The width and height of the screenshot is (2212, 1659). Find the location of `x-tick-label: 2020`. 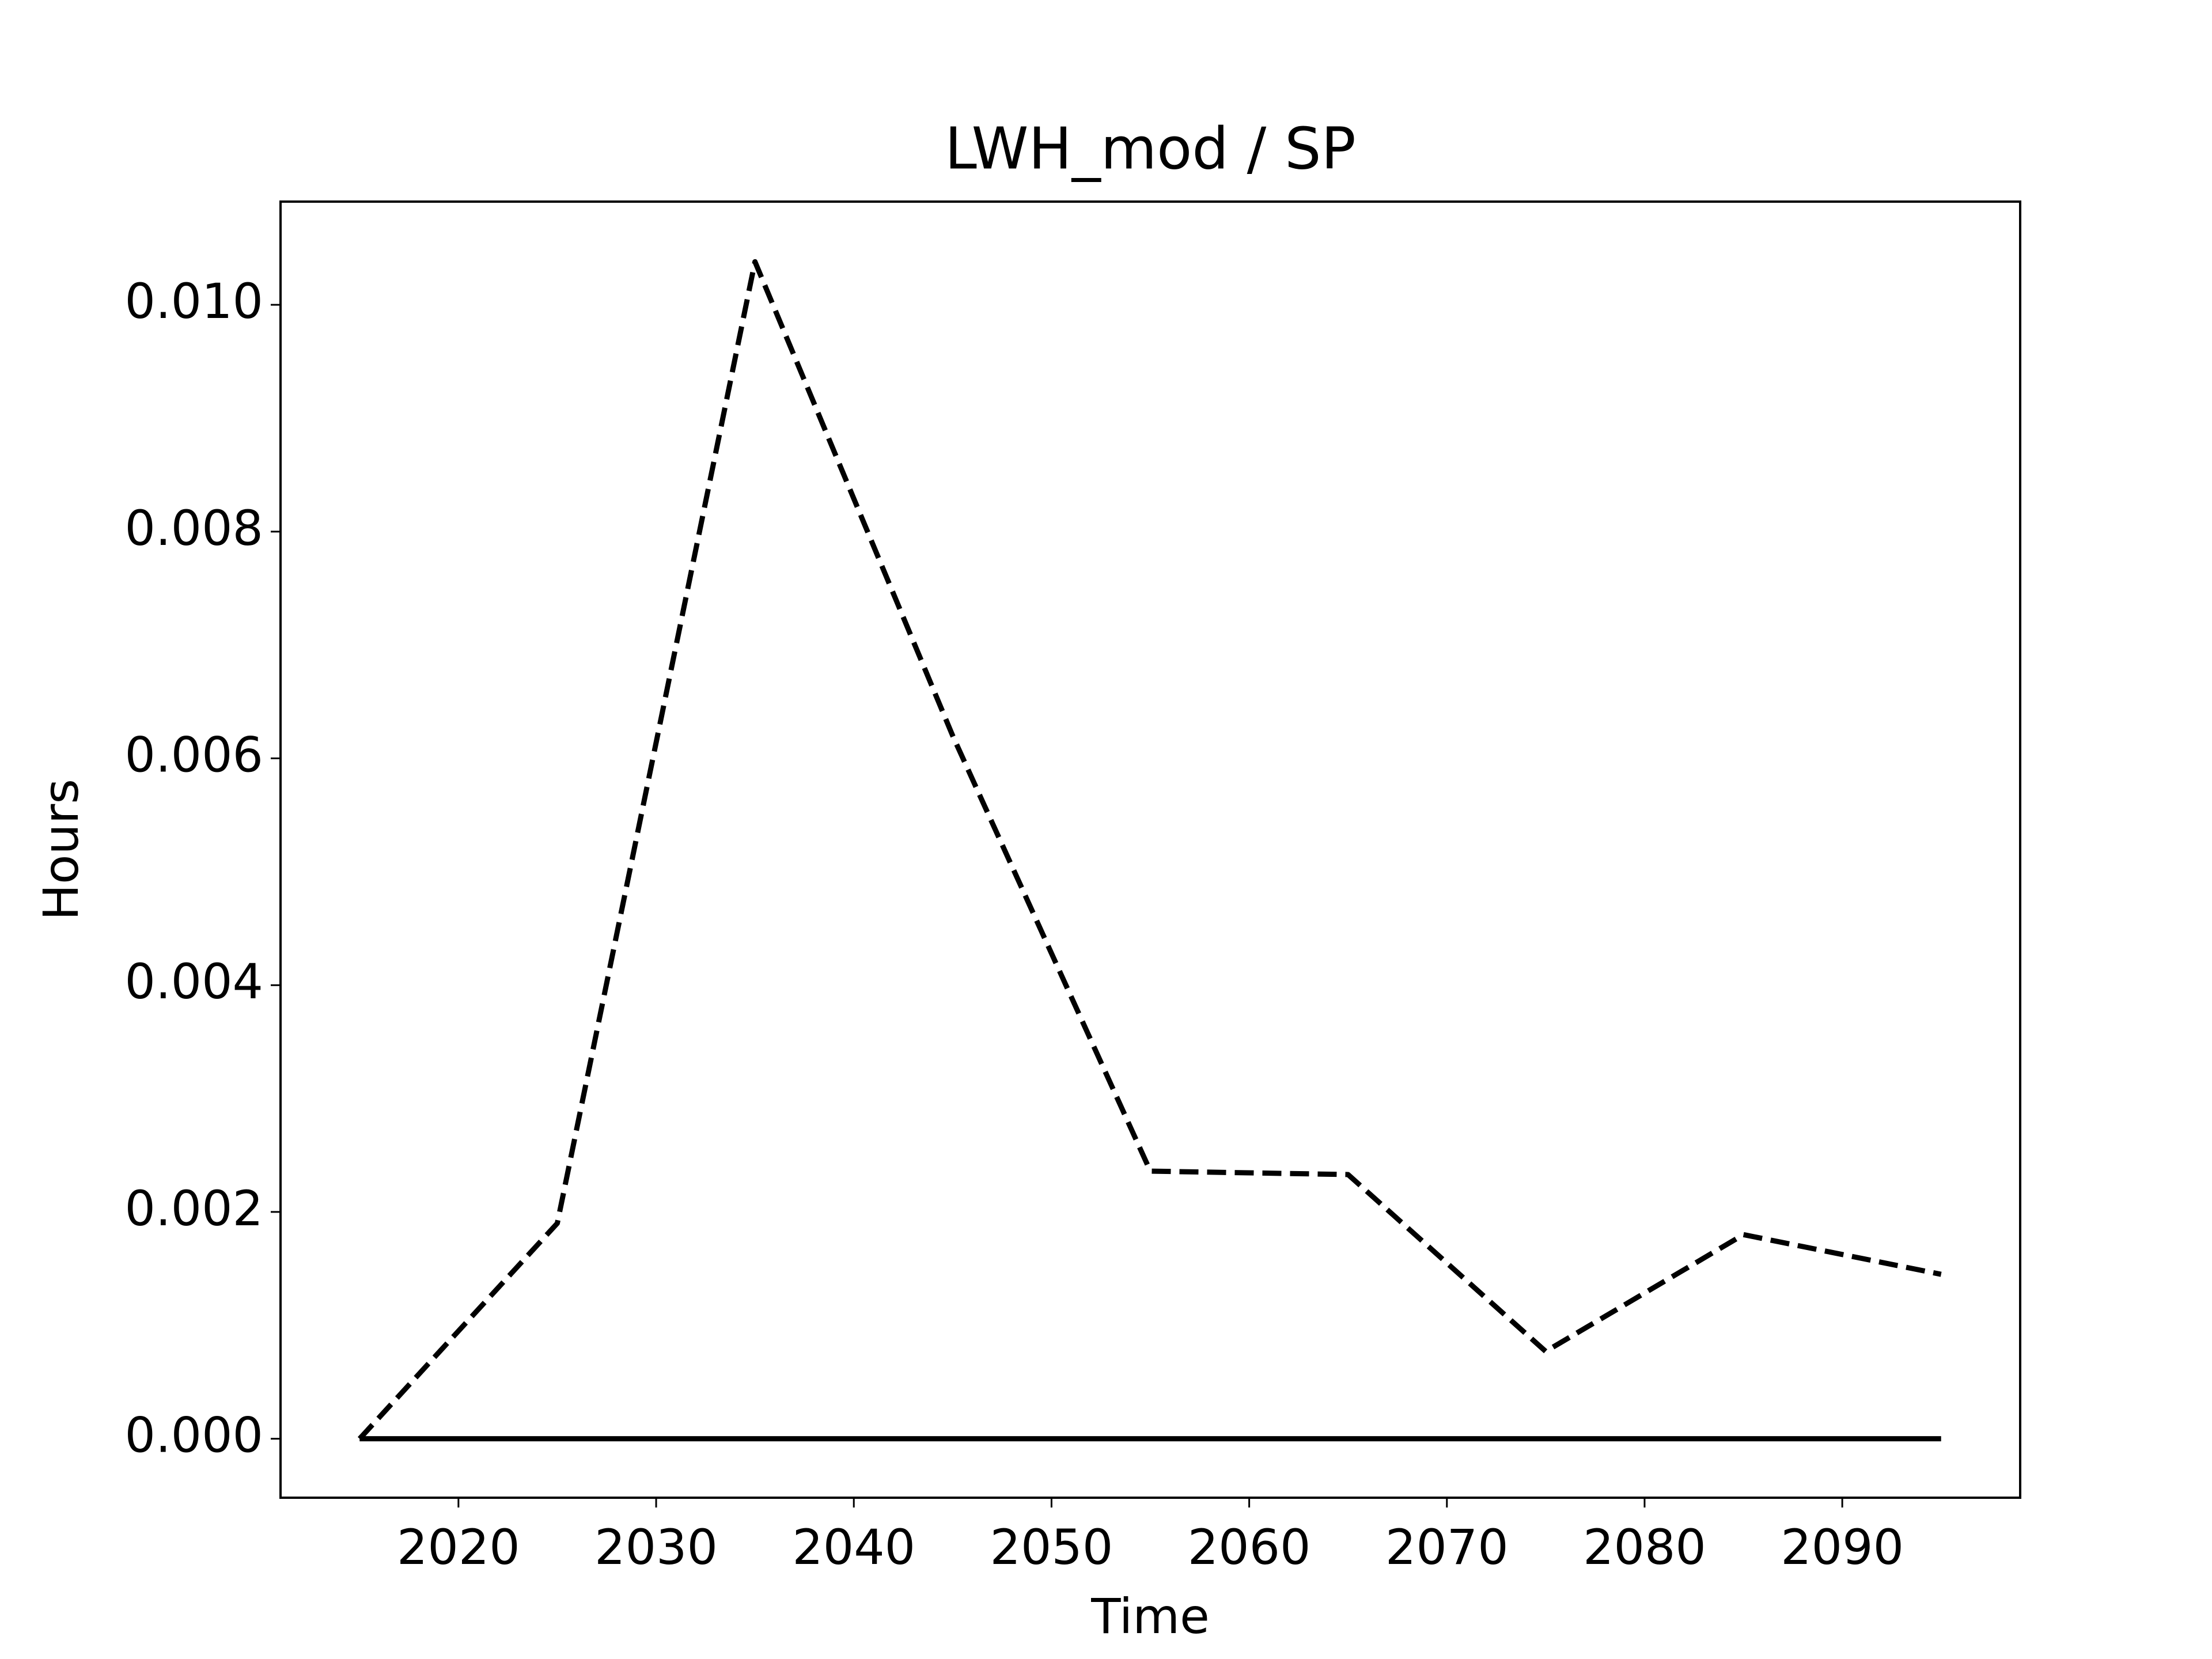

x-tick-label: 2020 is located at coordinates (458, 1547).